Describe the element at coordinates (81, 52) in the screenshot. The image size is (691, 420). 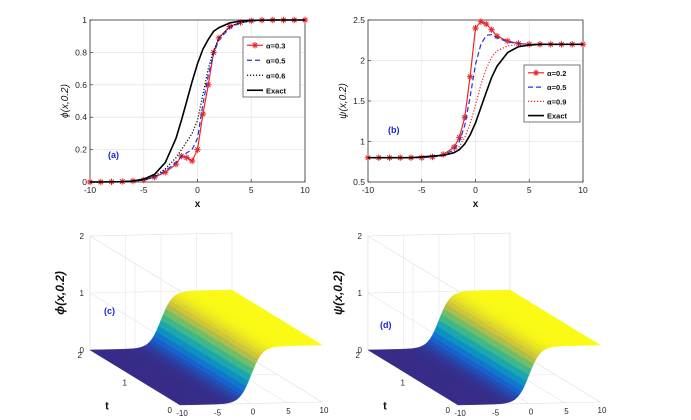
I see `y-tick-label: 0.8` at that location.